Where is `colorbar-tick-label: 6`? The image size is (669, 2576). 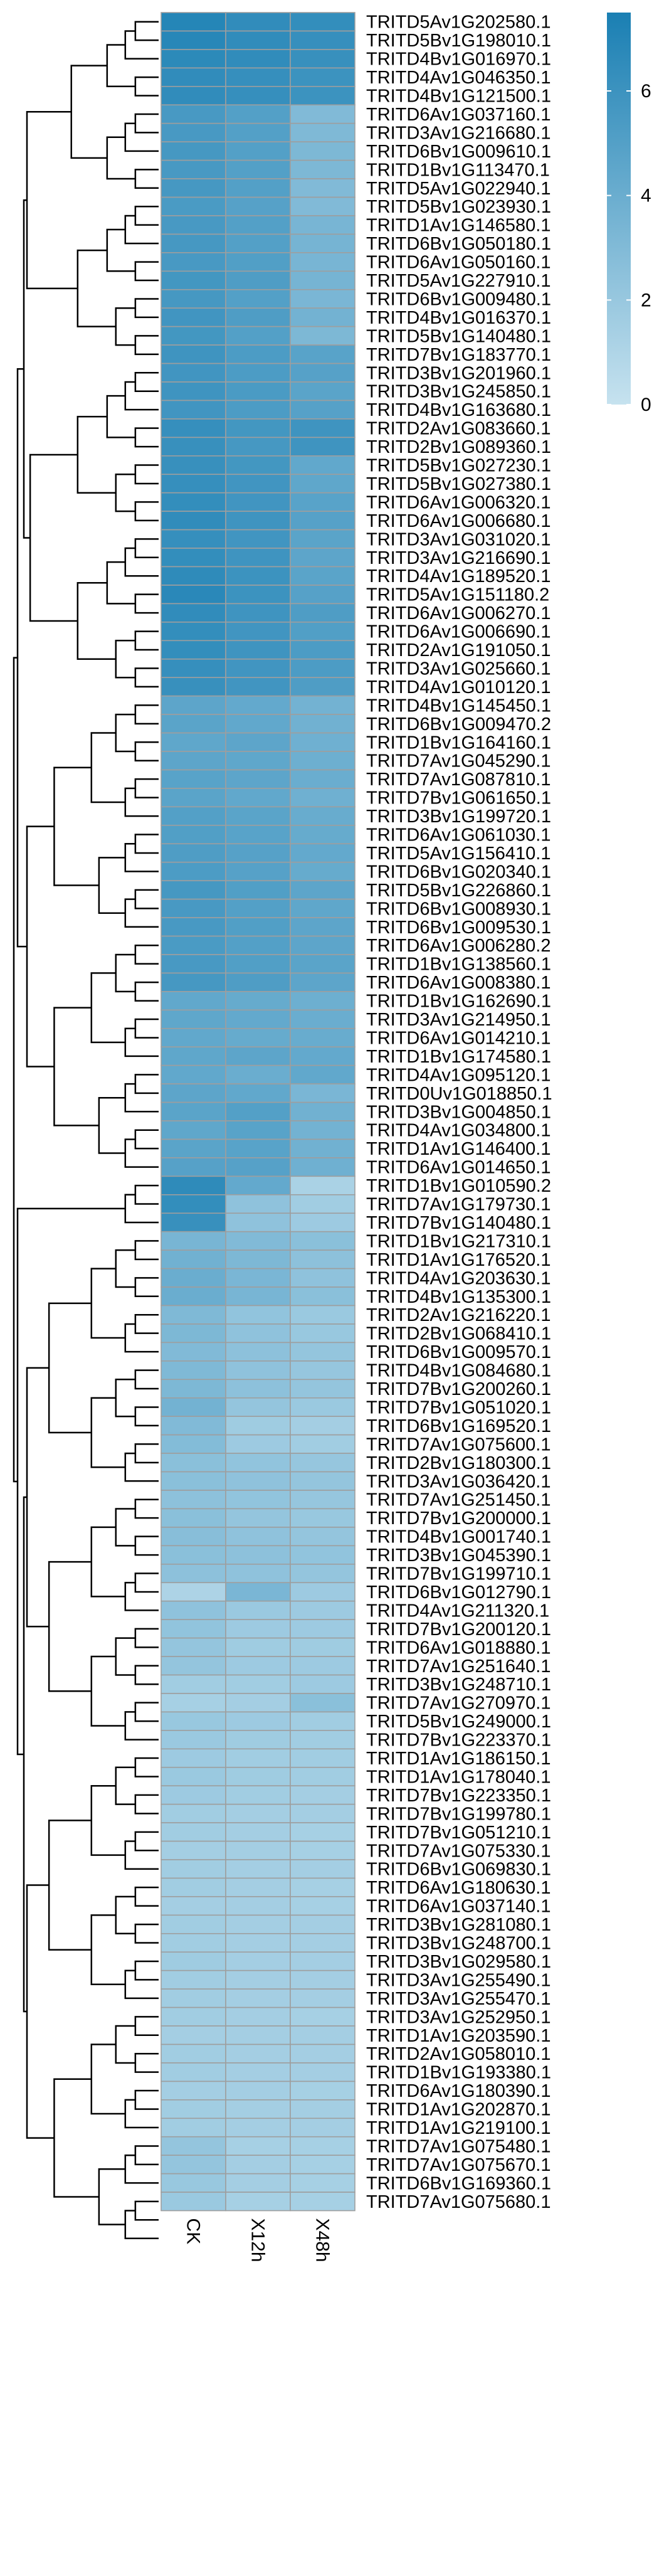 colorbar-tick-label: 6 is located at coordinates (646, 91).